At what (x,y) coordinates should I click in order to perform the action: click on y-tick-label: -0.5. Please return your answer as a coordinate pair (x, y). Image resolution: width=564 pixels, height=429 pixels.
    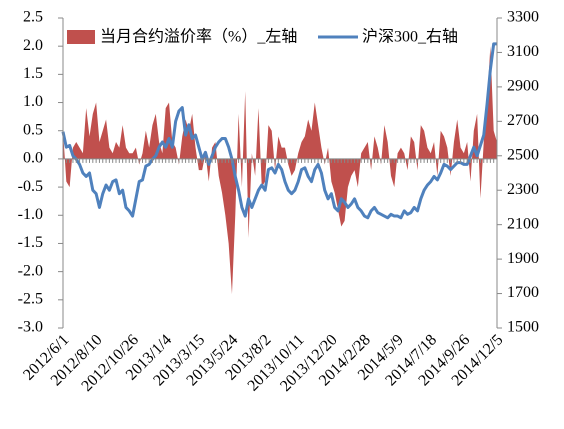
    Looking at the image, I should click on (30, 186).